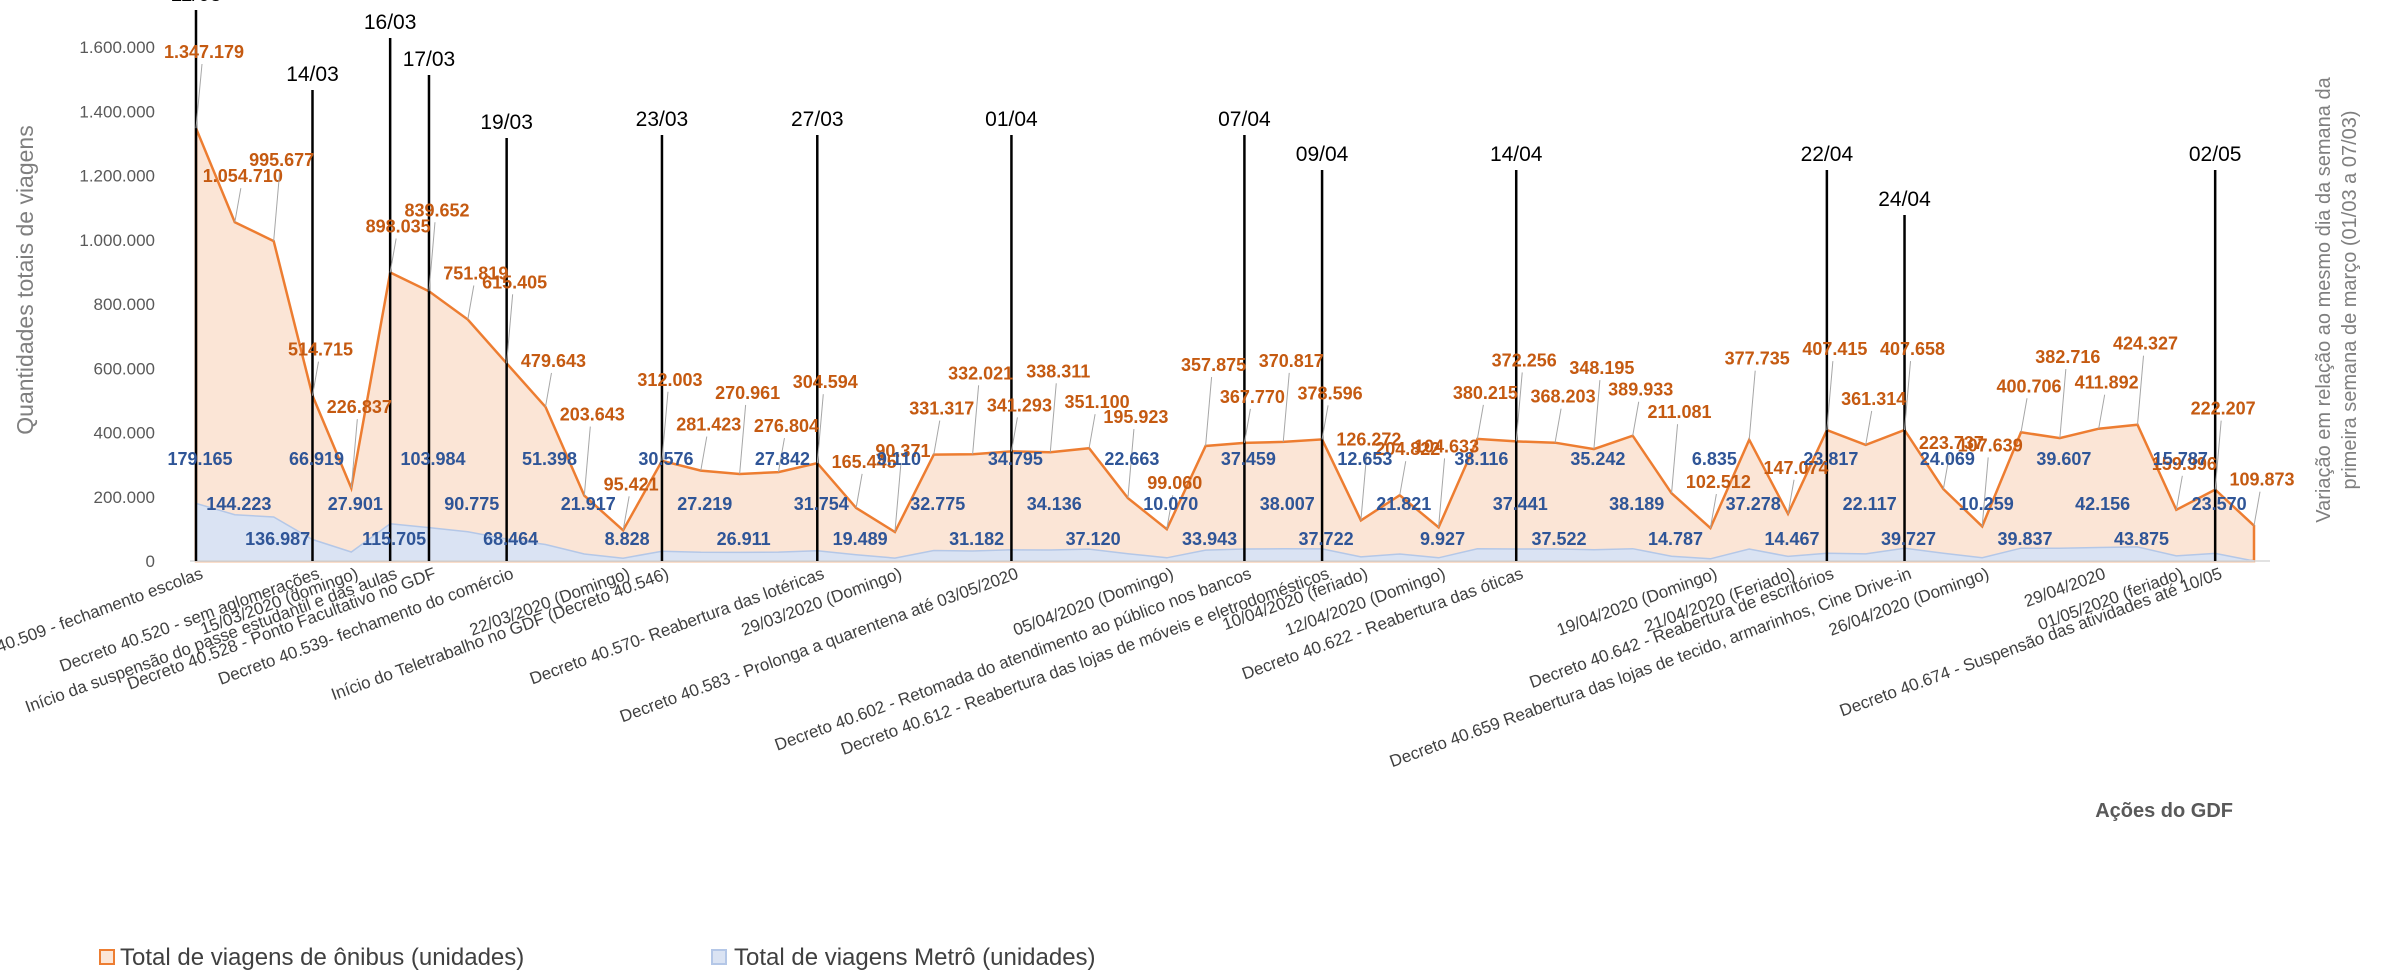 The height and width of the screenshot is (973, 2382). What do you see at coordinates (1322, 154) in the screenshot?
I see `date-marker-label: 09/04` at bounding box center [1322, 154].